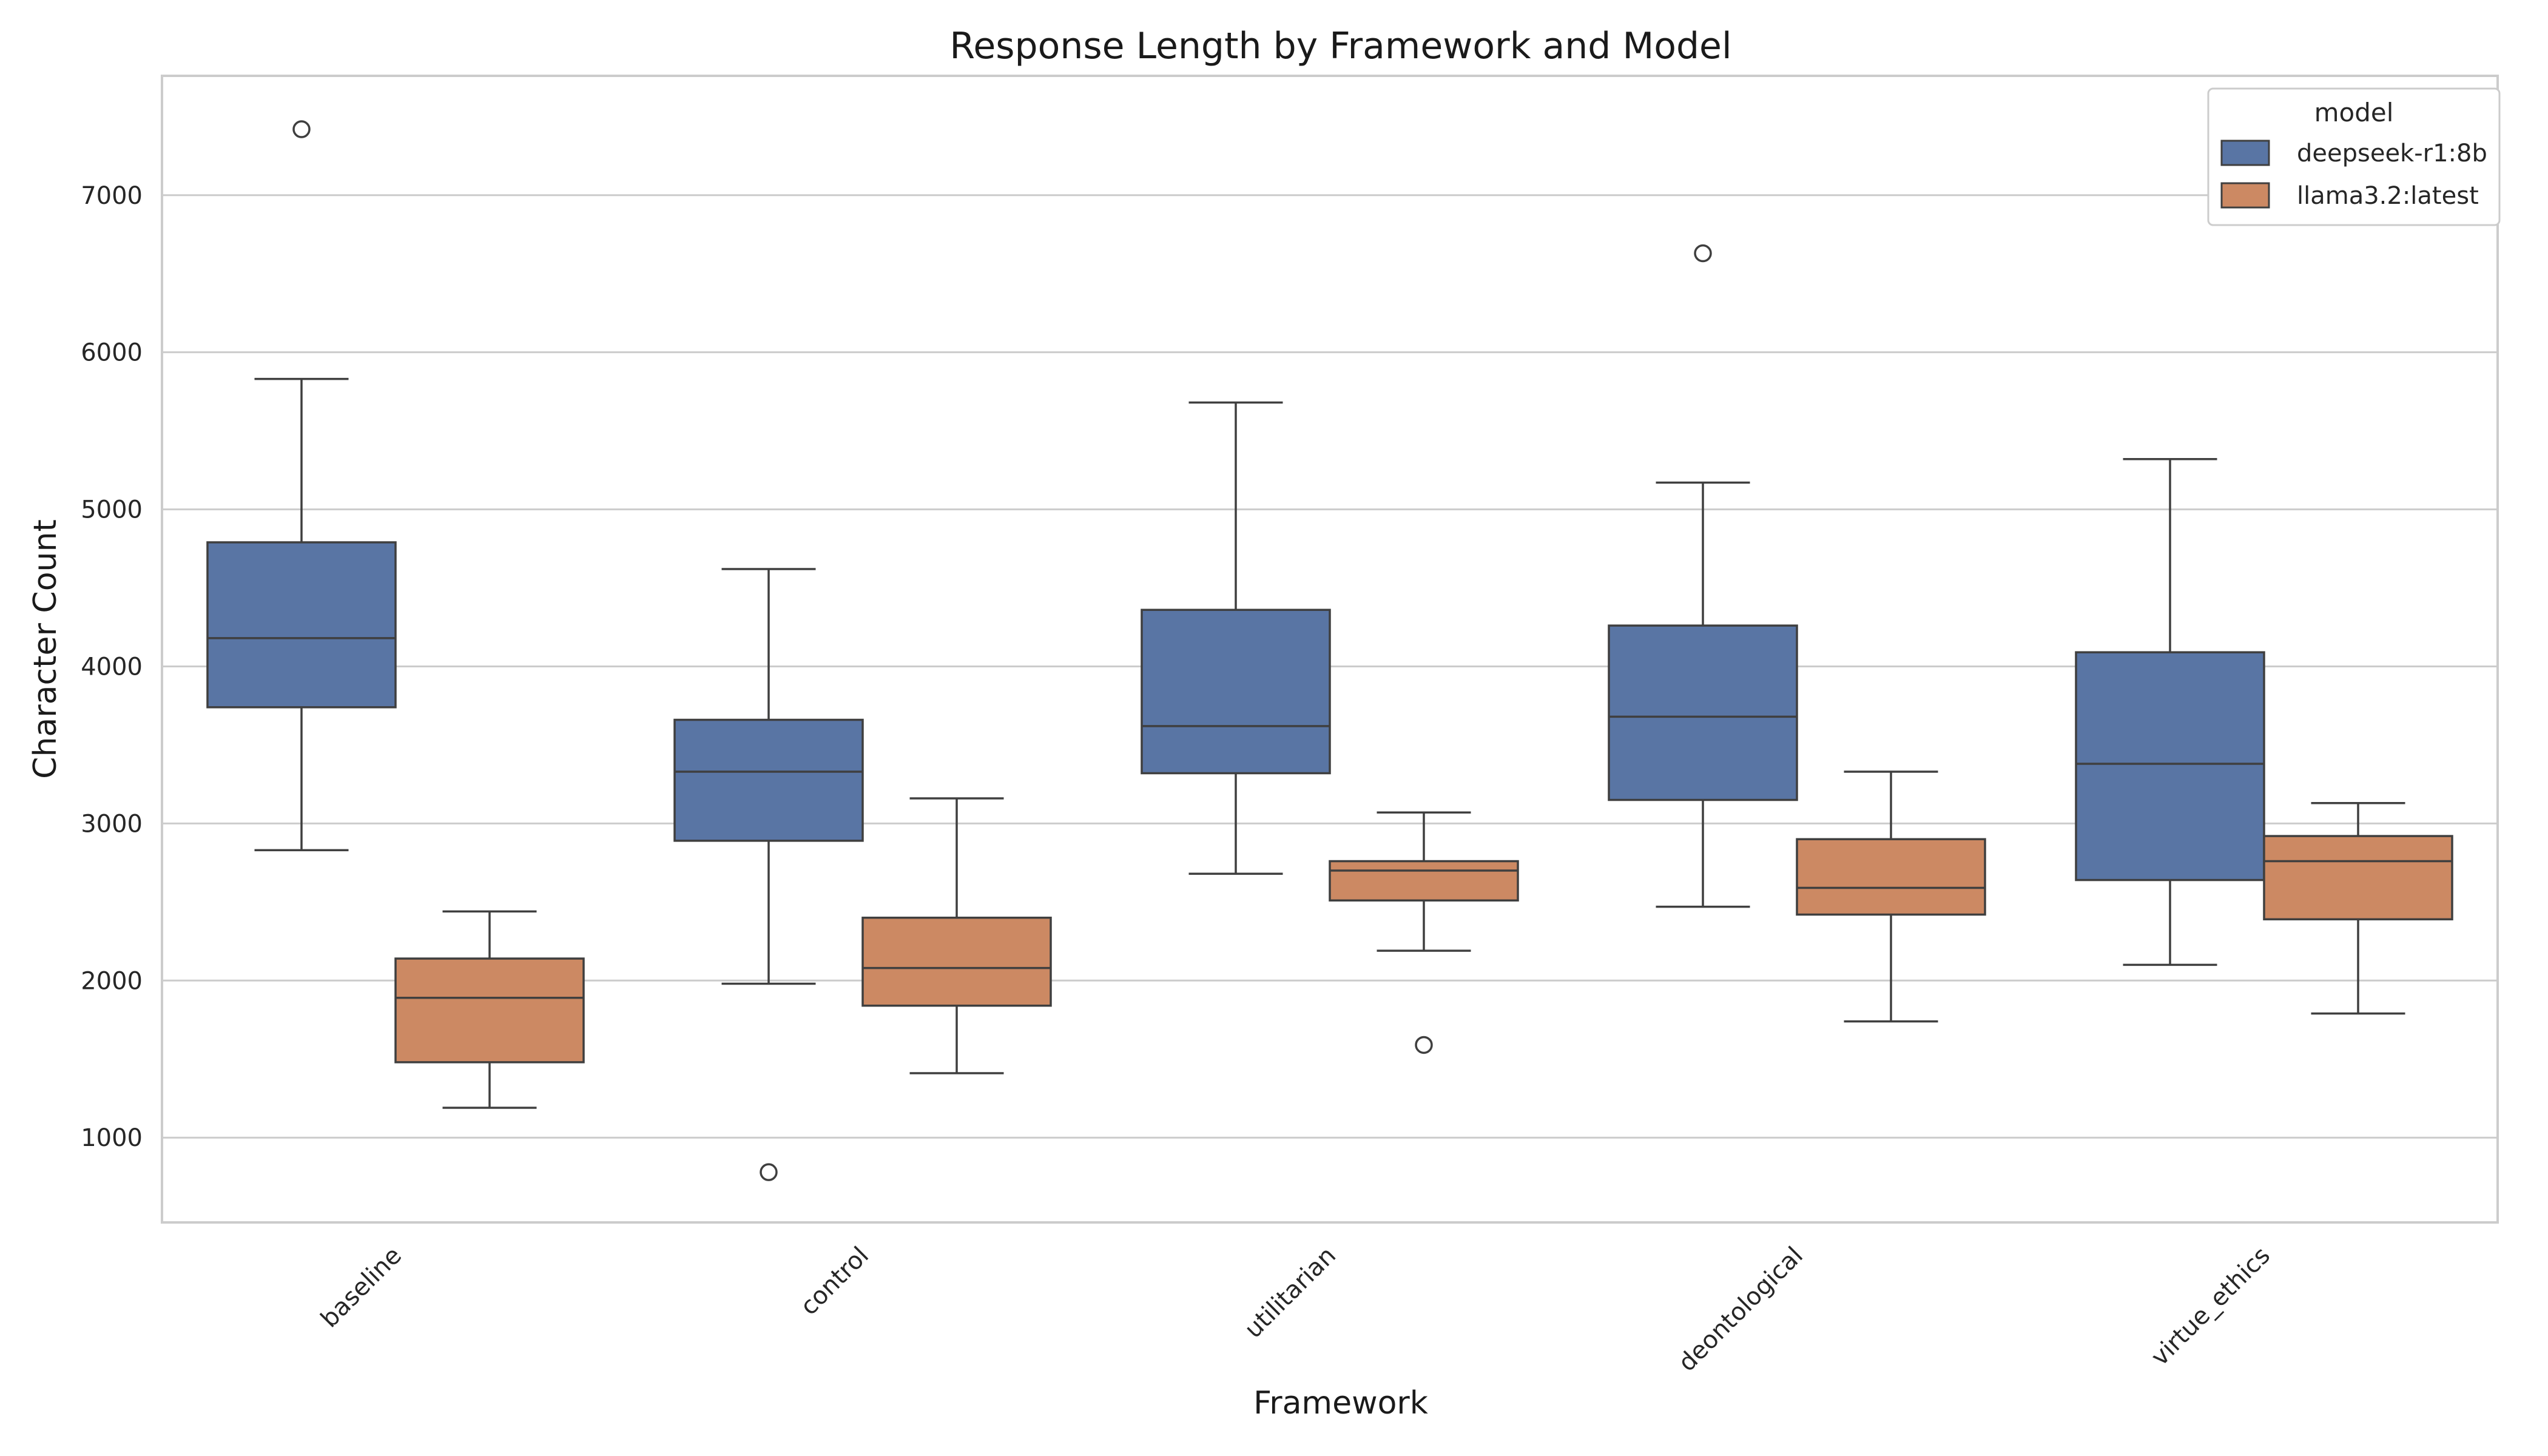 The width and height of the screenshot is (2548, 1456). What do you see at coordinates (45, 649) in the screenshot?
I see `y-axis-label: Character Count` at bounding box center [45, 649].